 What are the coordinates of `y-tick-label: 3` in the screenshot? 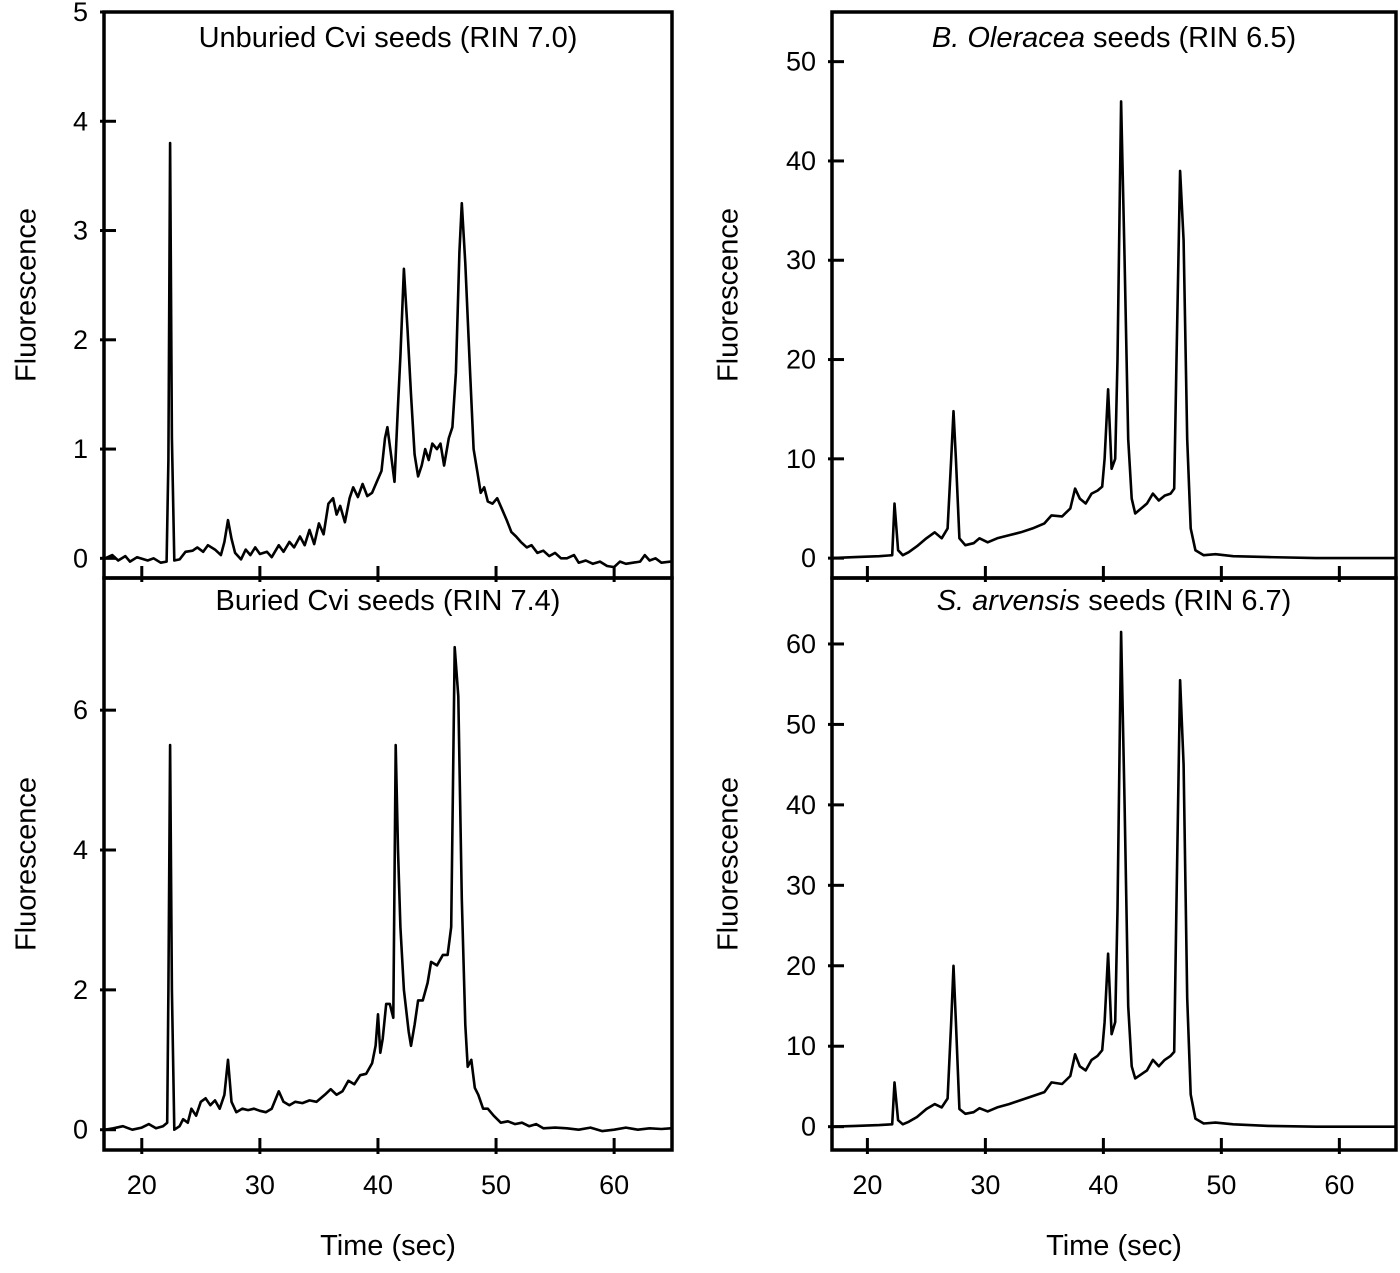 It's located at (80, 231).